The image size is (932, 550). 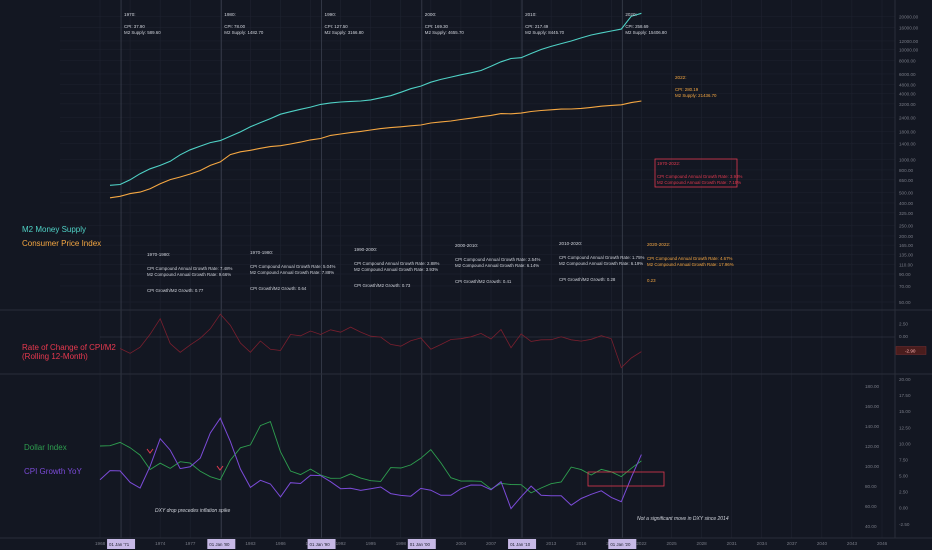 I want to click on marker-2022-year: 2022:, so click(x=681, y=77).